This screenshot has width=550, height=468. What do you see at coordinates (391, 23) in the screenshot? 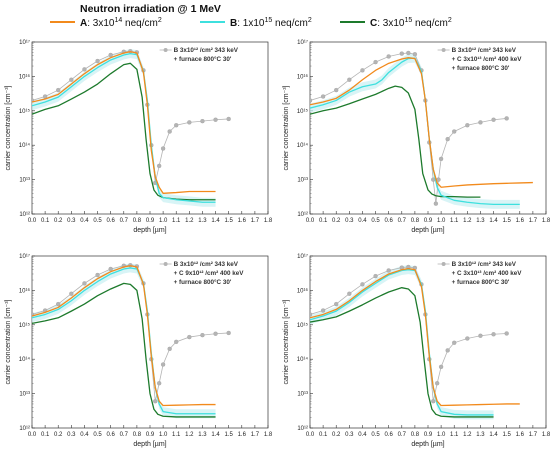
I see `legend-text-c: : 3x10` at bounding box center [391, 23].